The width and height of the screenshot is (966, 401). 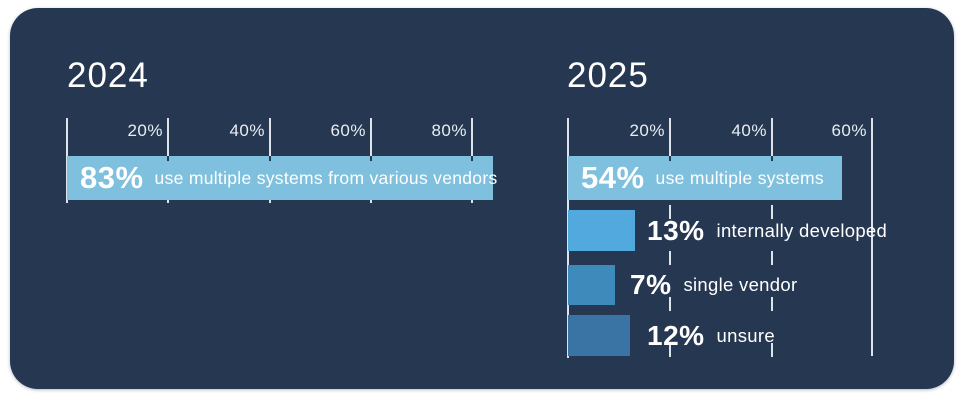 What do you see at coordinates (872, 237) in the screenshot?
I see `gridline-2025-60pct` at bounding box center [872, 237].